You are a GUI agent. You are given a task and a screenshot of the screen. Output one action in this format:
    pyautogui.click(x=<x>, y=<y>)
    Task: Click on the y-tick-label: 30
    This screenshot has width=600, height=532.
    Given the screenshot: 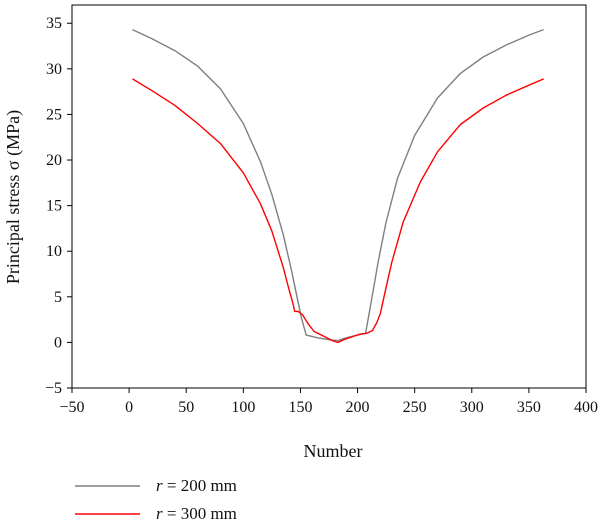 What is the action you would take?
    pyautogui.click(x=54, y=69)
    